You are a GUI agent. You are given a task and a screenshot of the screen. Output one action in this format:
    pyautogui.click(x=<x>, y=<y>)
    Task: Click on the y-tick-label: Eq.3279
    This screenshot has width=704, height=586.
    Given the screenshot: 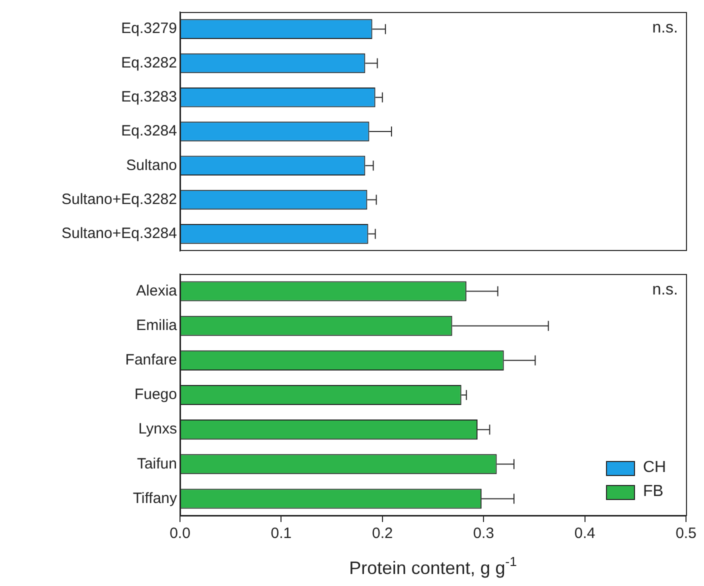 What is the action you would take?
    pyautogui.click(x=149, y=29)
    